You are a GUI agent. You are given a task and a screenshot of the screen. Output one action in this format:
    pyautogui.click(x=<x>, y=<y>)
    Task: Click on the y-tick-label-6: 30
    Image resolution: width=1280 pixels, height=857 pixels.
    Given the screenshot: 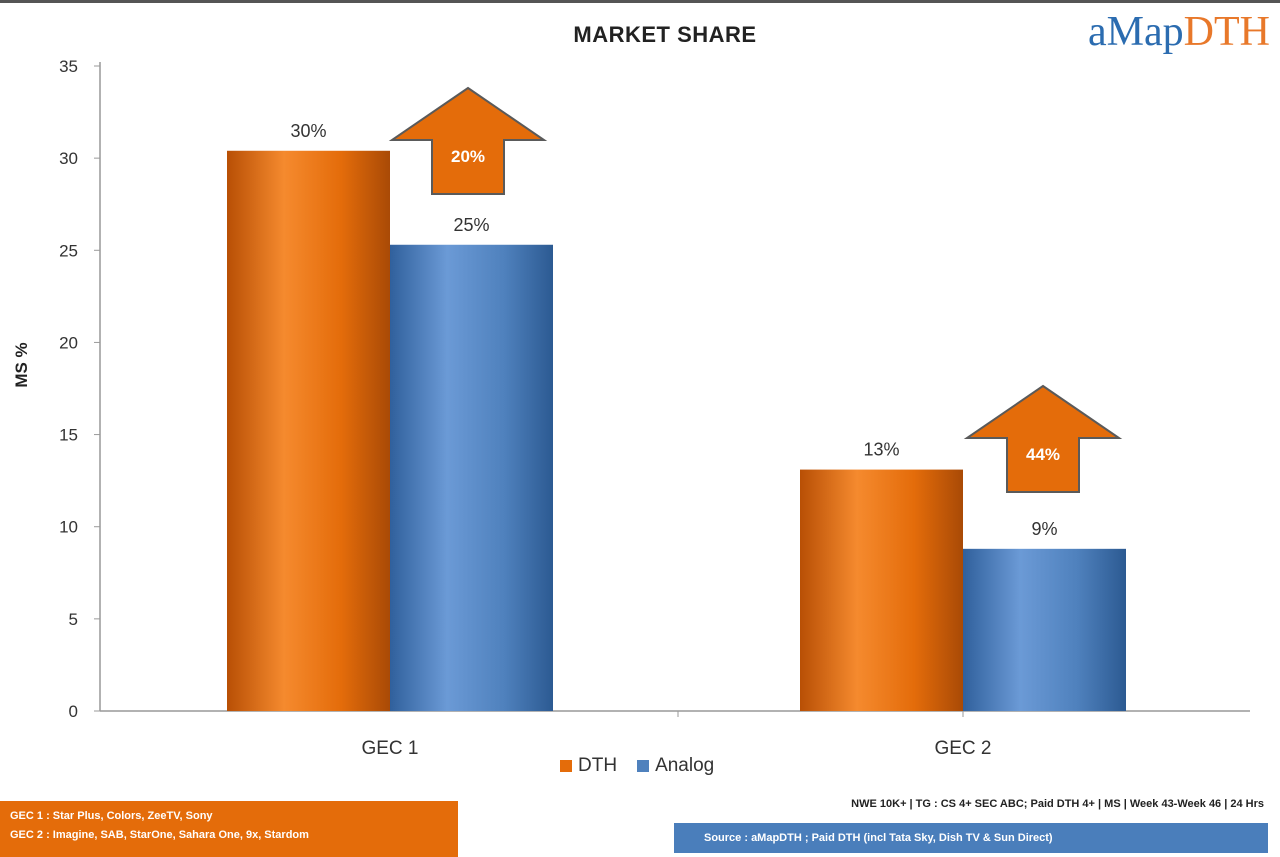 What is the action you would take?
    pyautogui.click(x=68, y=158)
    